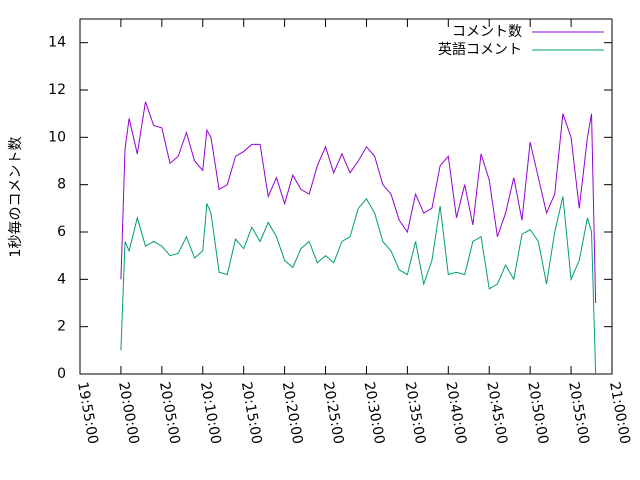 The height and width of the screenshot is (480, 640). What do you see at coordinates (455, 413) in the screenshot?
I see `x-tick-label: 20:40:00` at bounding box center [455, 413].